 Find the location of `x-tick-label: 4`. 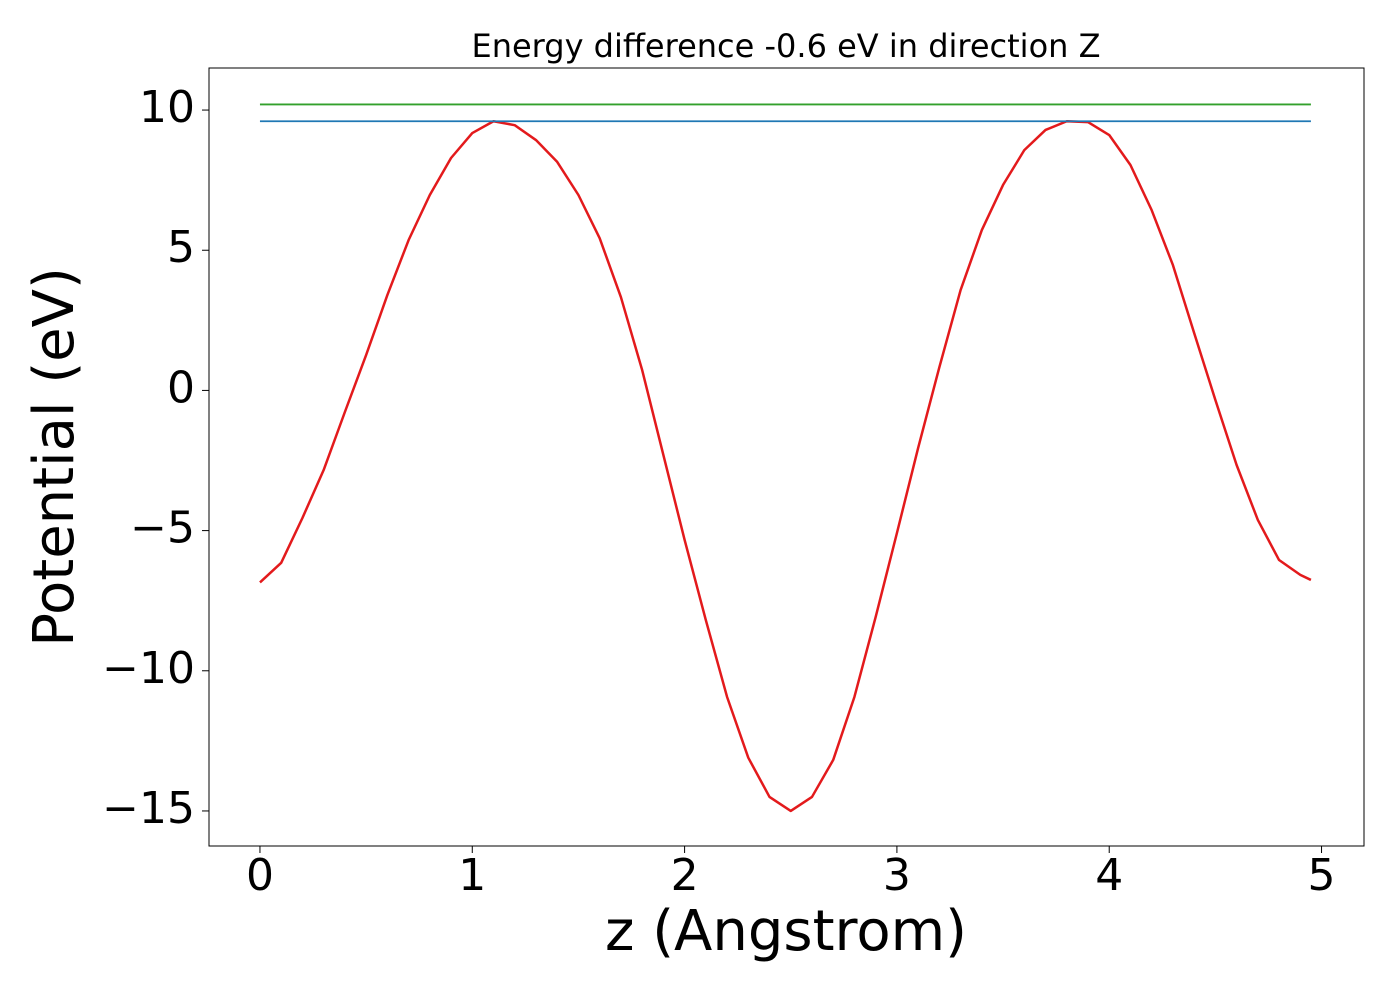

x-tick-label: 4 is located at coordinates (1109, 875).